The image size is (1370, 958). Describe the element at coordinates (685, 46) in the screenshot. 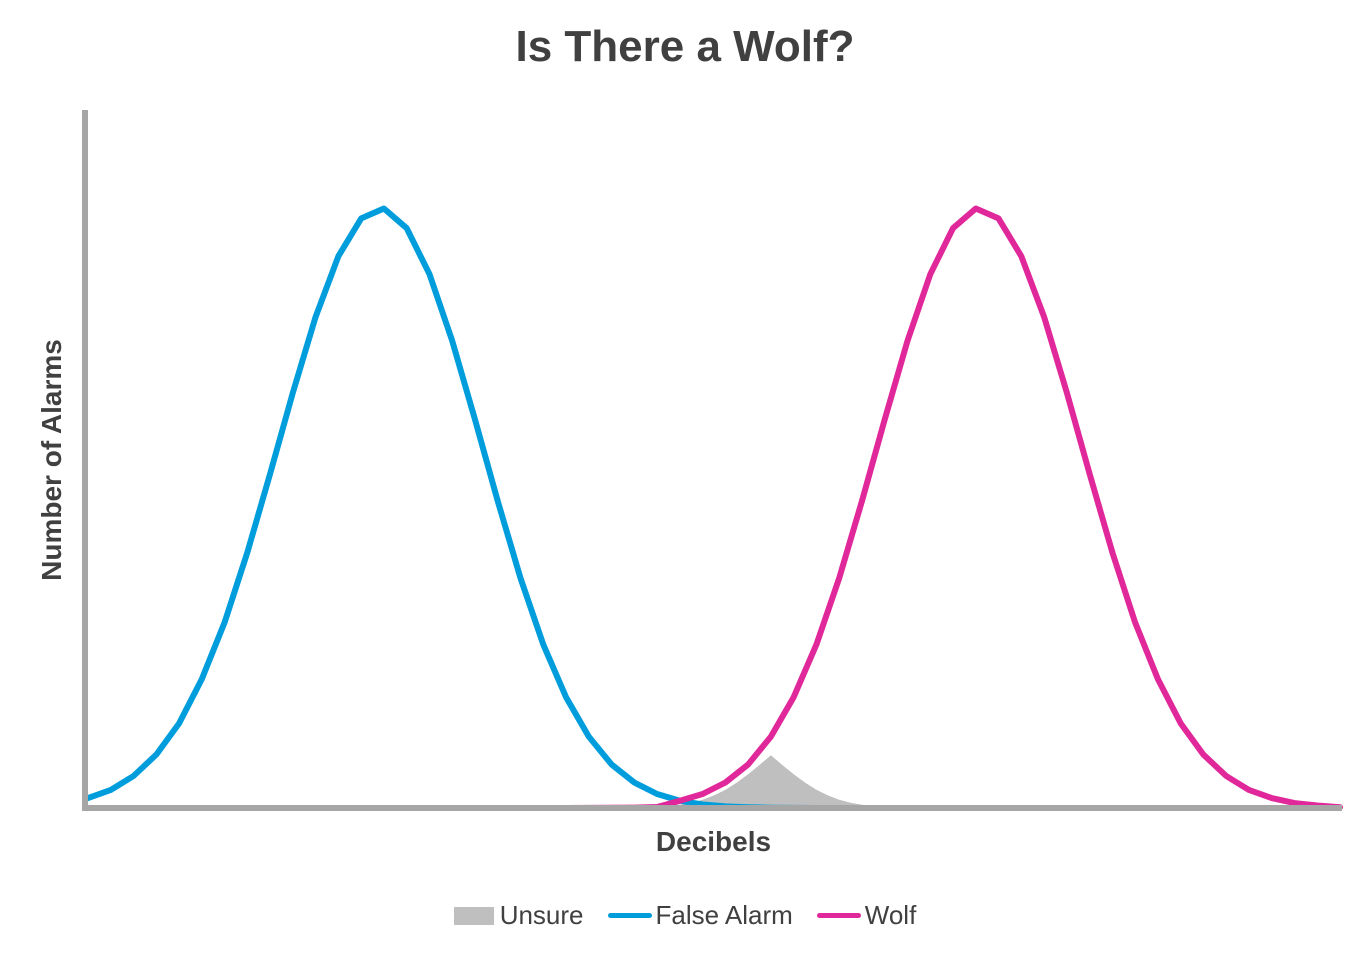

I see `chart-title: Is There a Wolf?` at that location.